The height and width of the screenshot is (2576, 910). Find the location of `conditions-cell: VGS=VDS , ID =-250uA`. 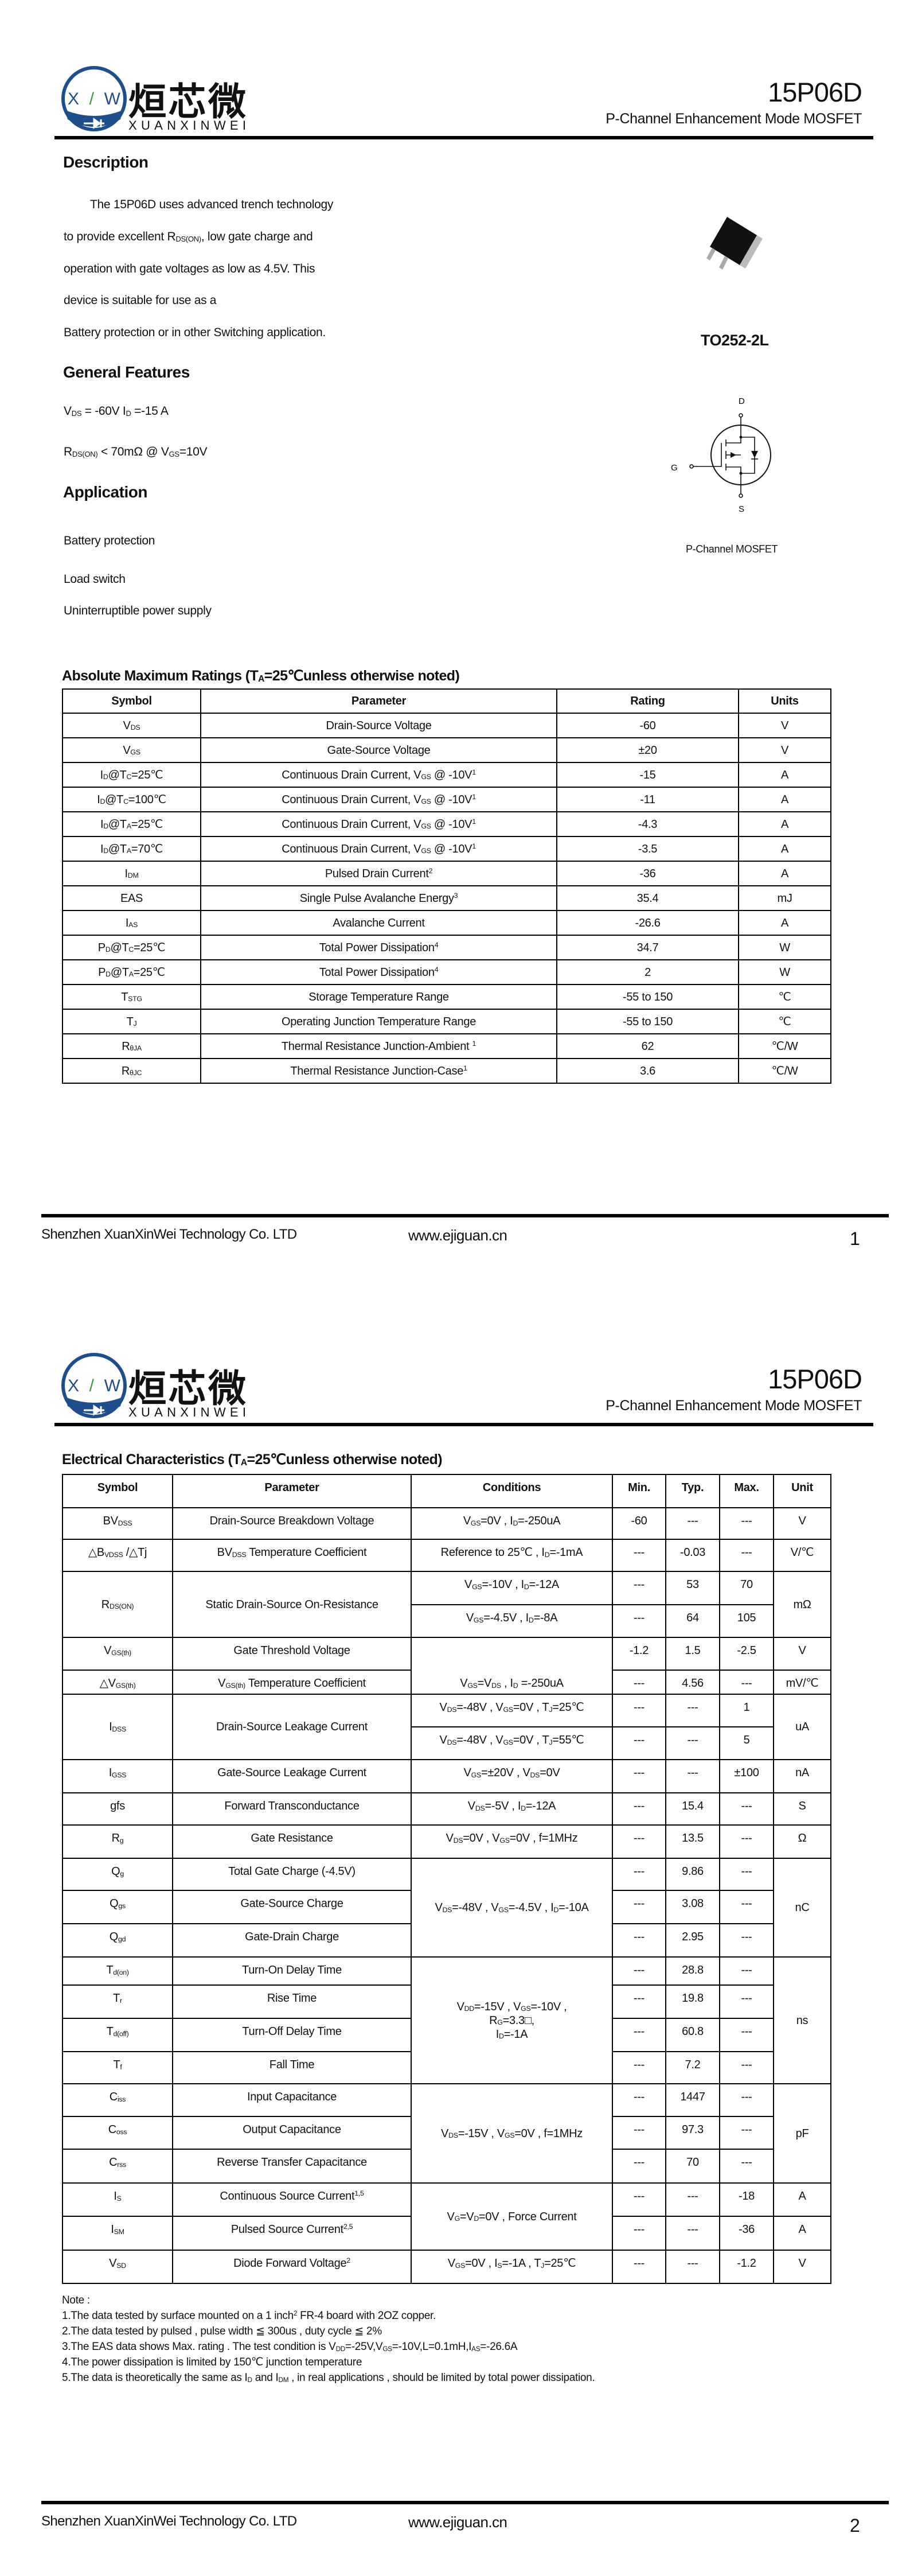

conditions-cell: VGS=VDS , ID =-250uA is located at coordinates (512, 1666).